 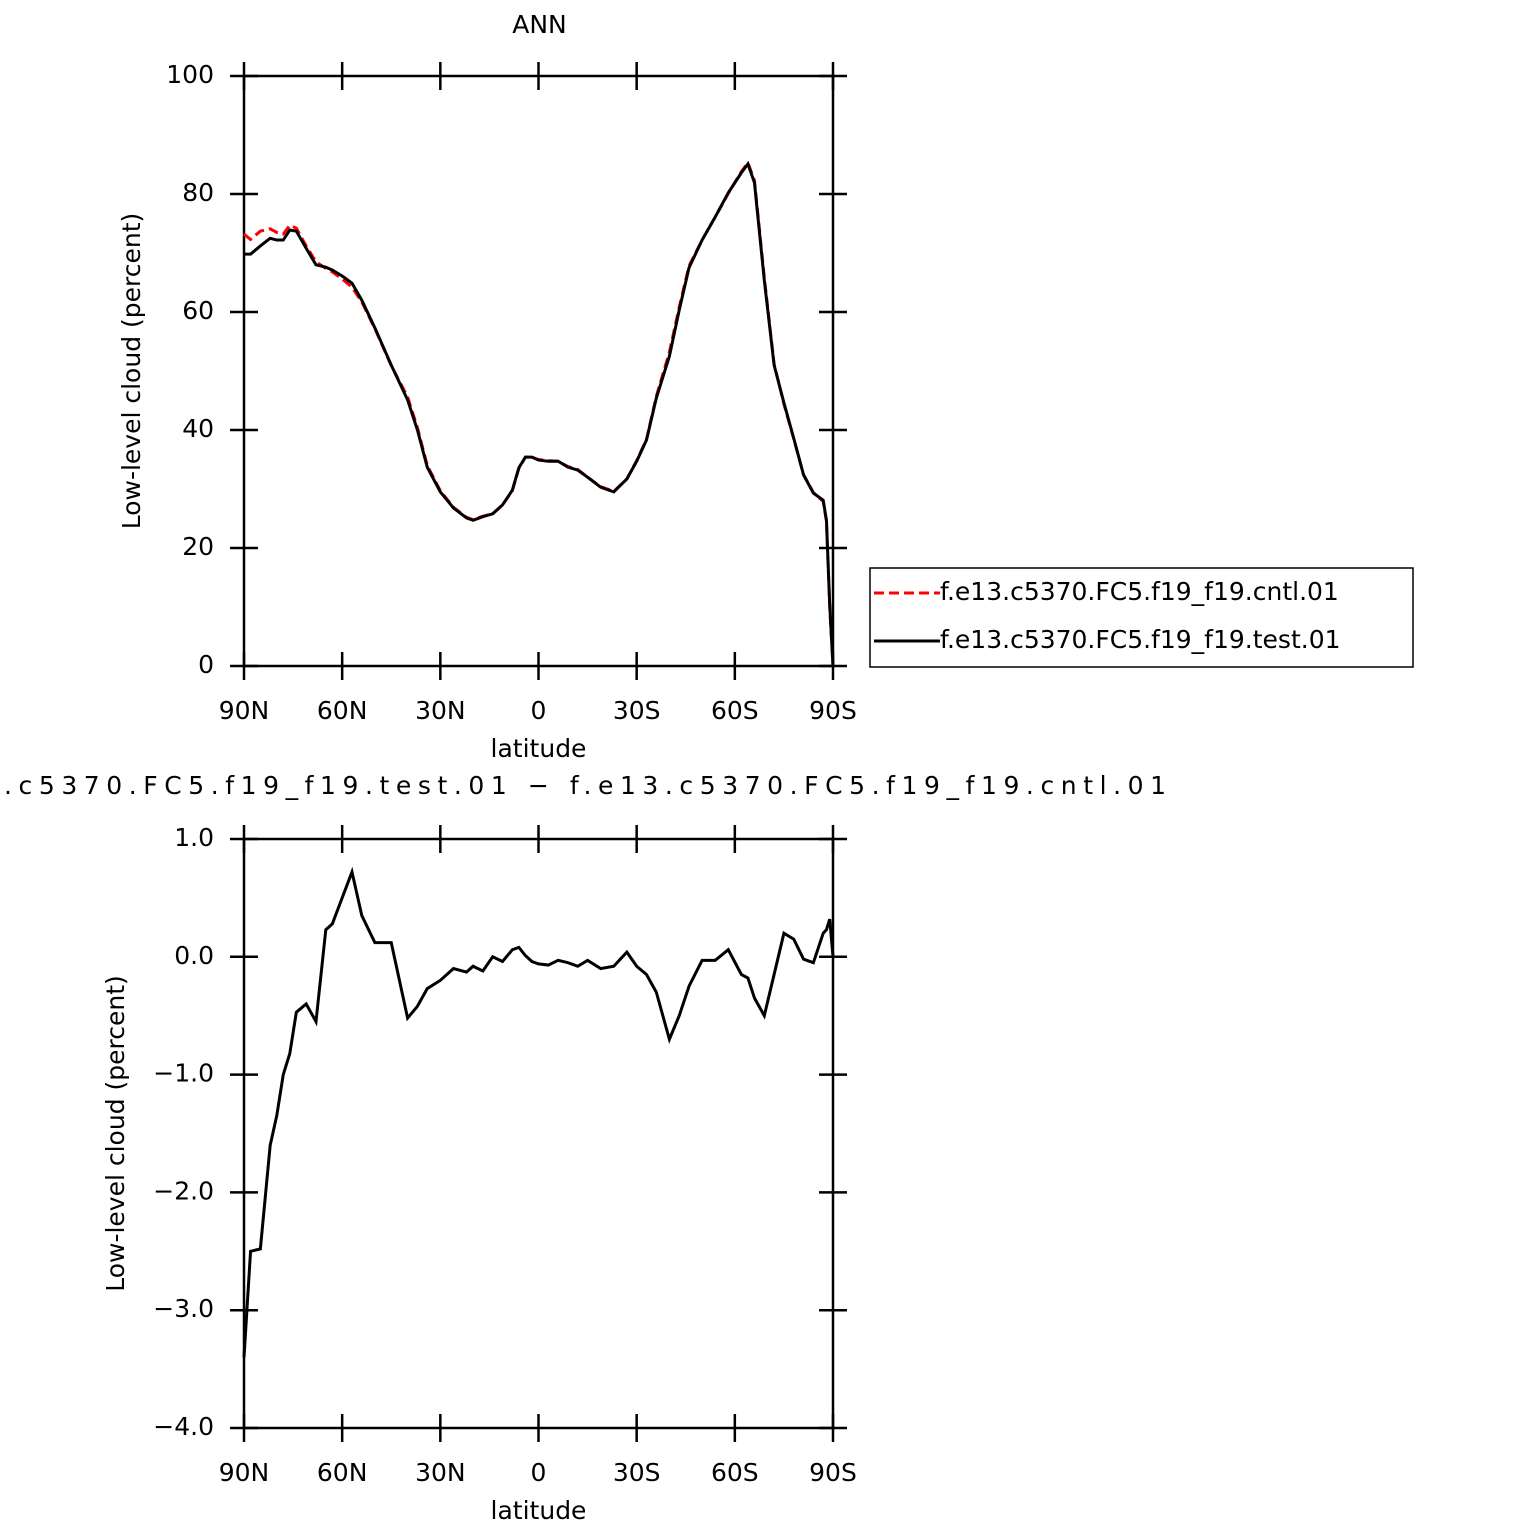 I want to click on y-tick-label: 100, so click(x=190, y=74).